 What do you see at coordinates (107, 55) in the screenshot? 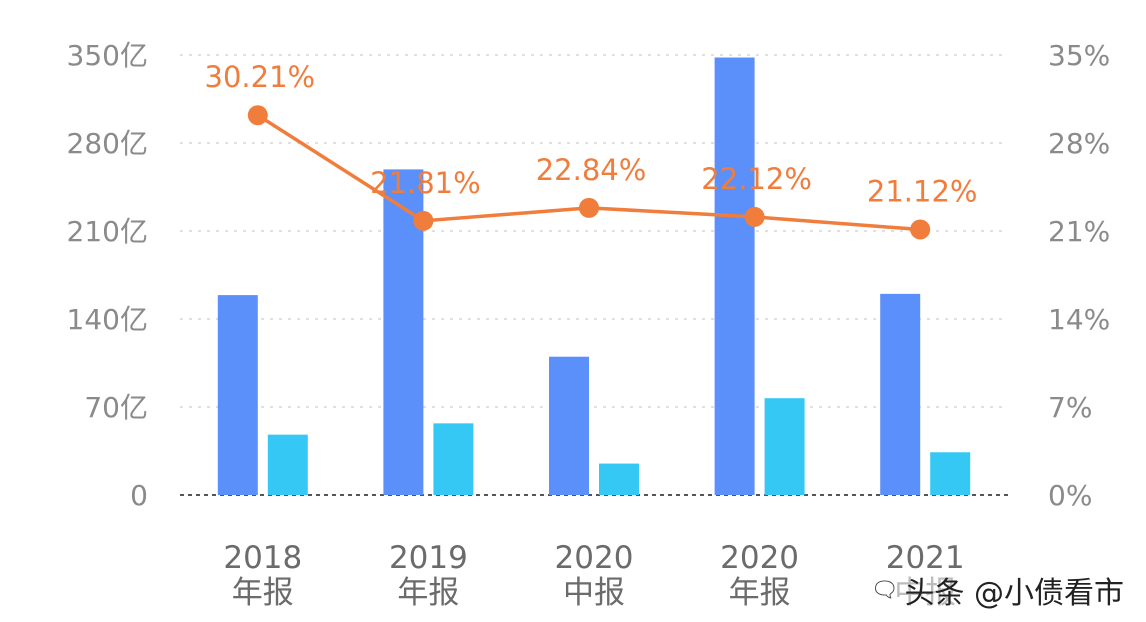
I see `left-tick-label: 350亿` at bounding box center [107, 55].